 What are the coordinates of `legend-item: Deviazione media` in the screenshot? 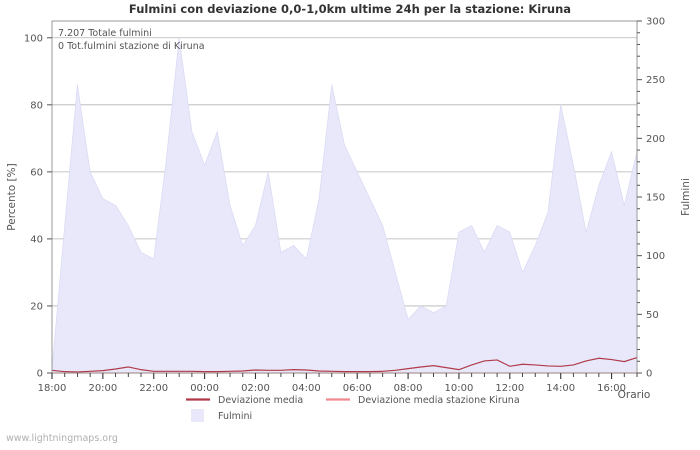 It's located at (244, 400).